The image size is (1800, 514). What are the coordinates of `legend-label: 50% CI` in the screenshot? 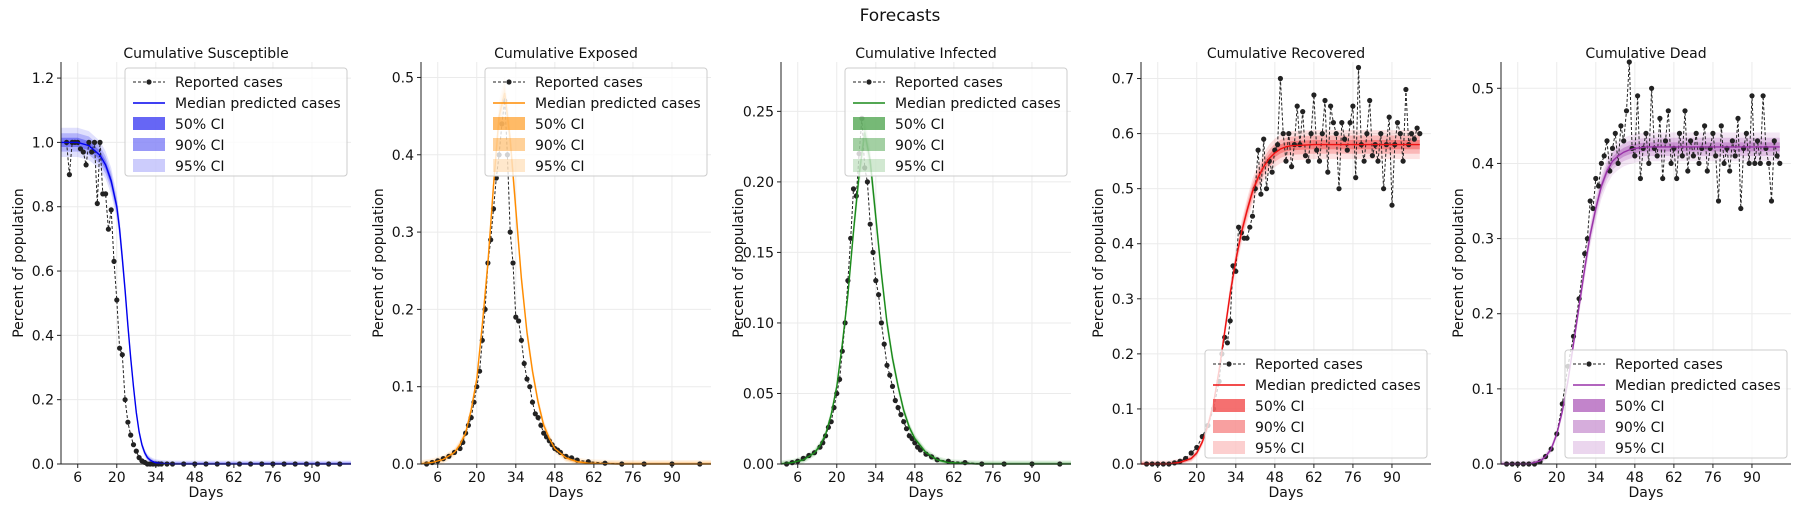 It's located at (1279, 407).